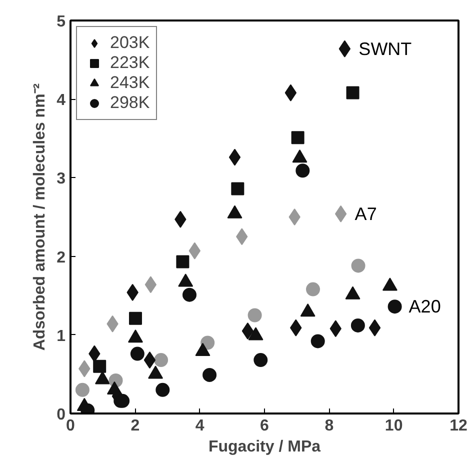 This screenshot has height=473, width=475. I want to click on x-tick-label: 8, so click(329, 426).